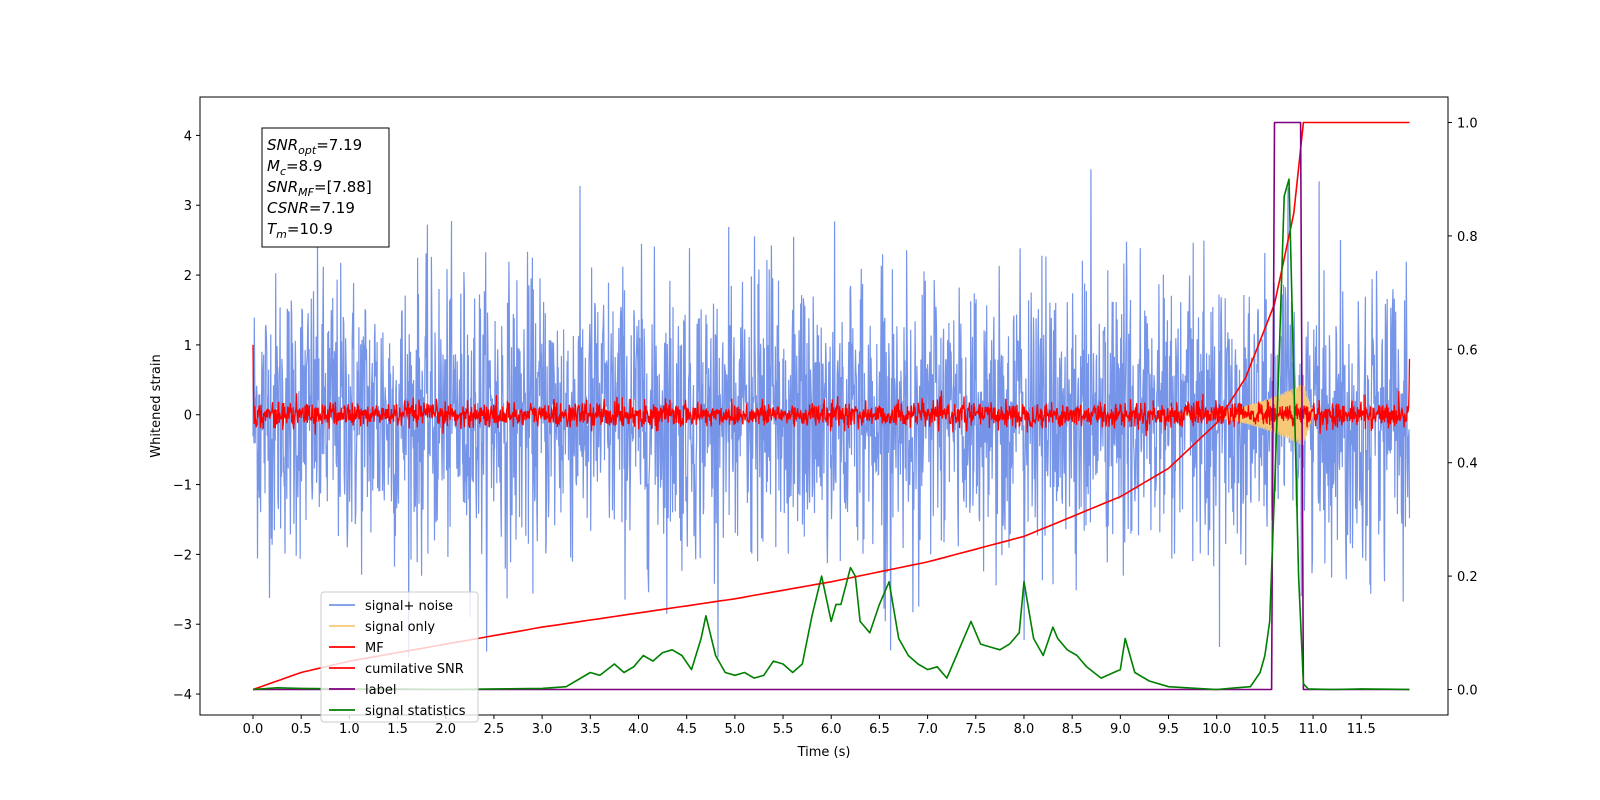 The height and width of the screenshot is (800, 1600). I want to click on x-tick-label: 8.0, so click(1024, 729).